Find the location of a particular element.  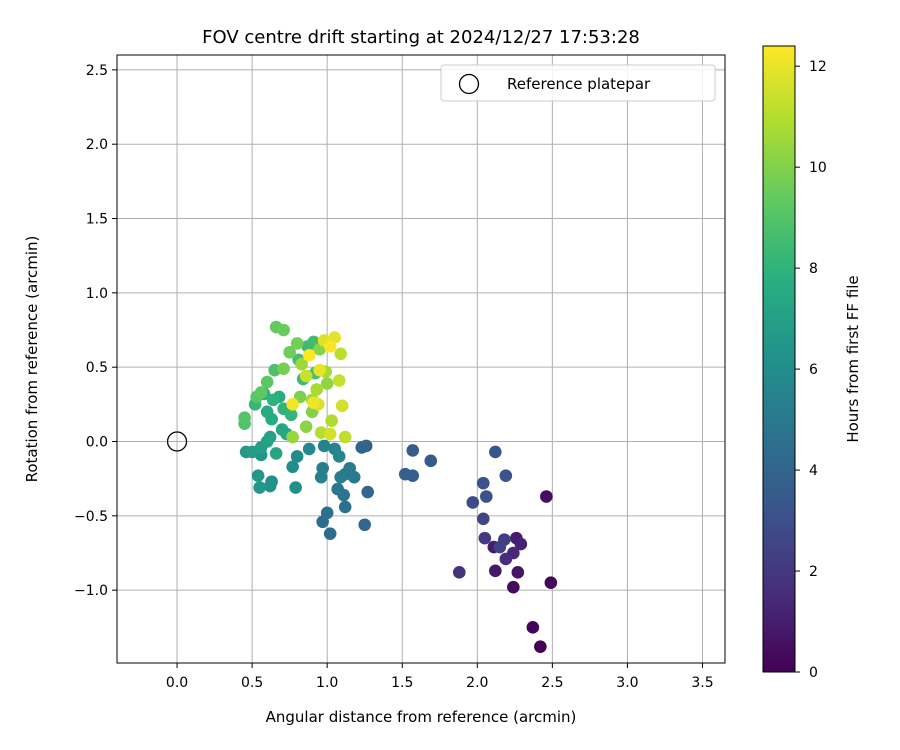

y-axis-ticks: −1.0 −0.5 0.0 0.5 1.0 1.5 2.0 2.5 is located at coordinates (95, 331).